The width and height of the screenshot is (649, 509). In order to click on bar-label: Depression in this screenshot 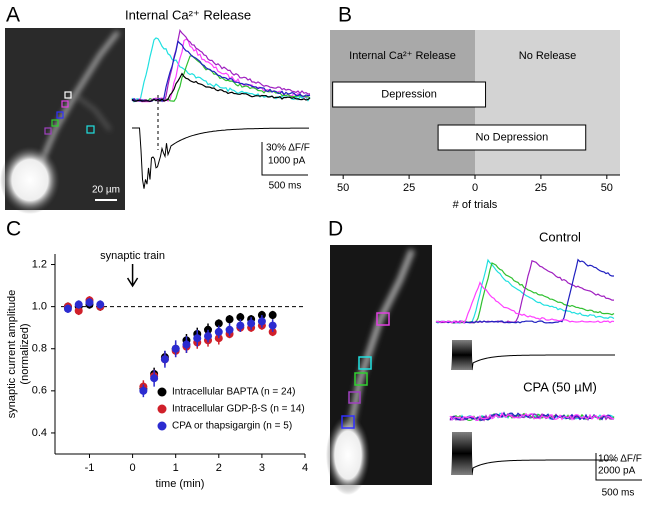, I will do `click(409, 94)`.